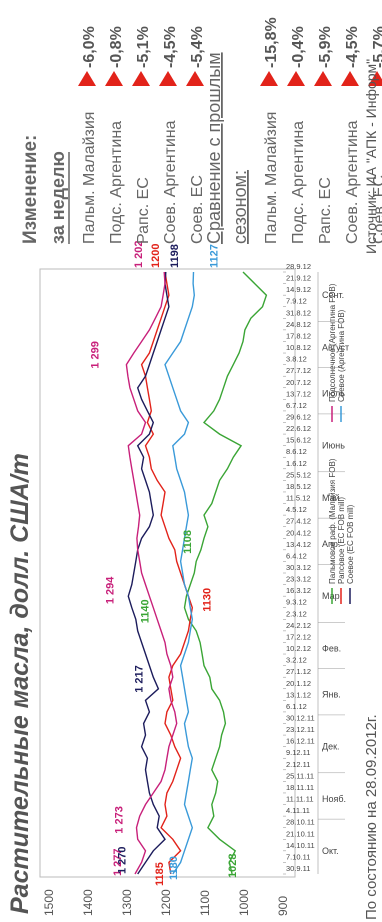 This screenshot has width=382, height=922. What do you see at coordinates (298, 498) in the screenshot?
I see `x-tick-label: 11.5.12` at bounding box center [298, 498].